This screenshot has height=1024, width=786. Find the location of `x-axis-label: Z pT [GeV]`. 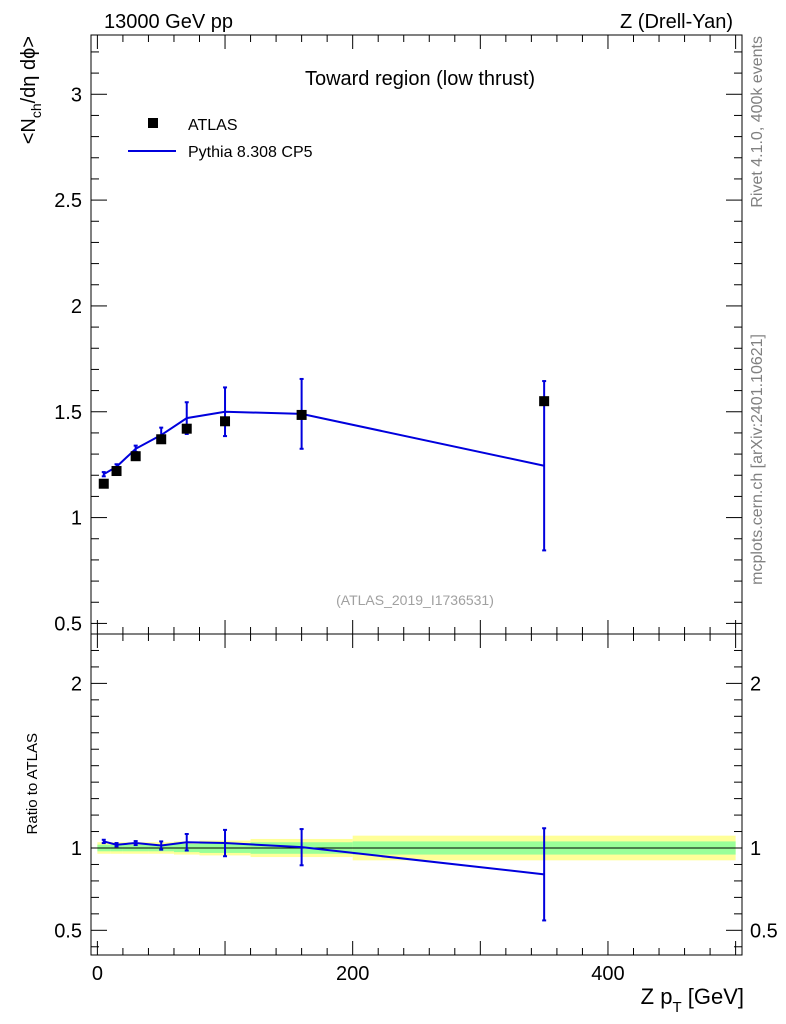

x-axis-label: Z pT [GeV] is located at coordinates (692, 1000).